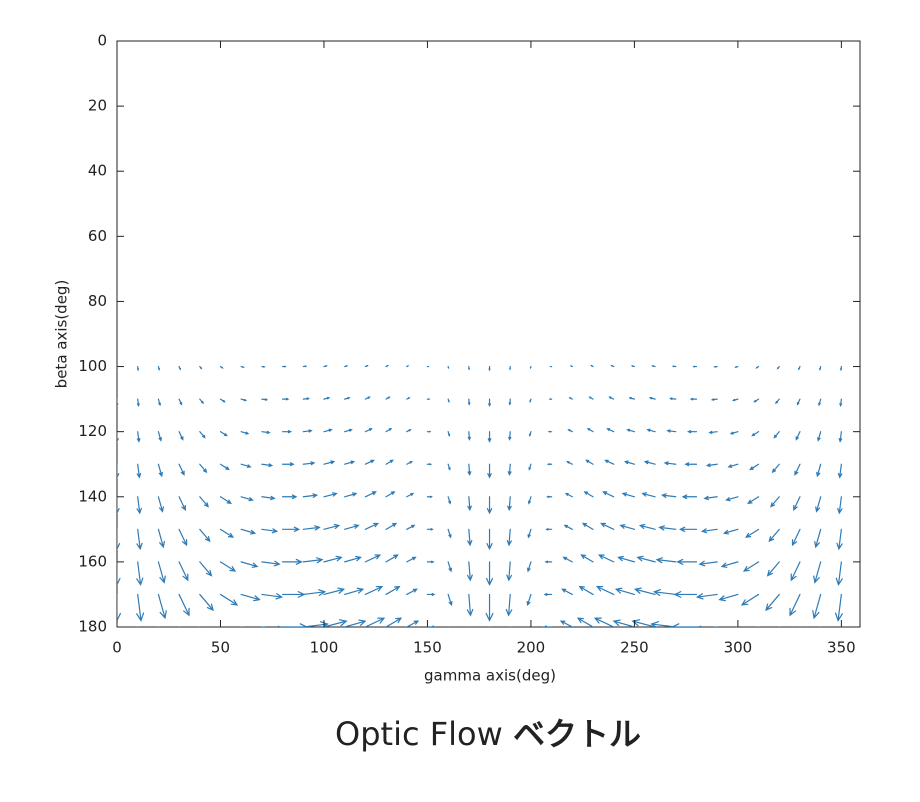 This screenshot has width=920, height=802. What do you see at coordinates (324, 648) in the screenshot?
I see `x-tick-label: 100` at bounding box center [324, 648].